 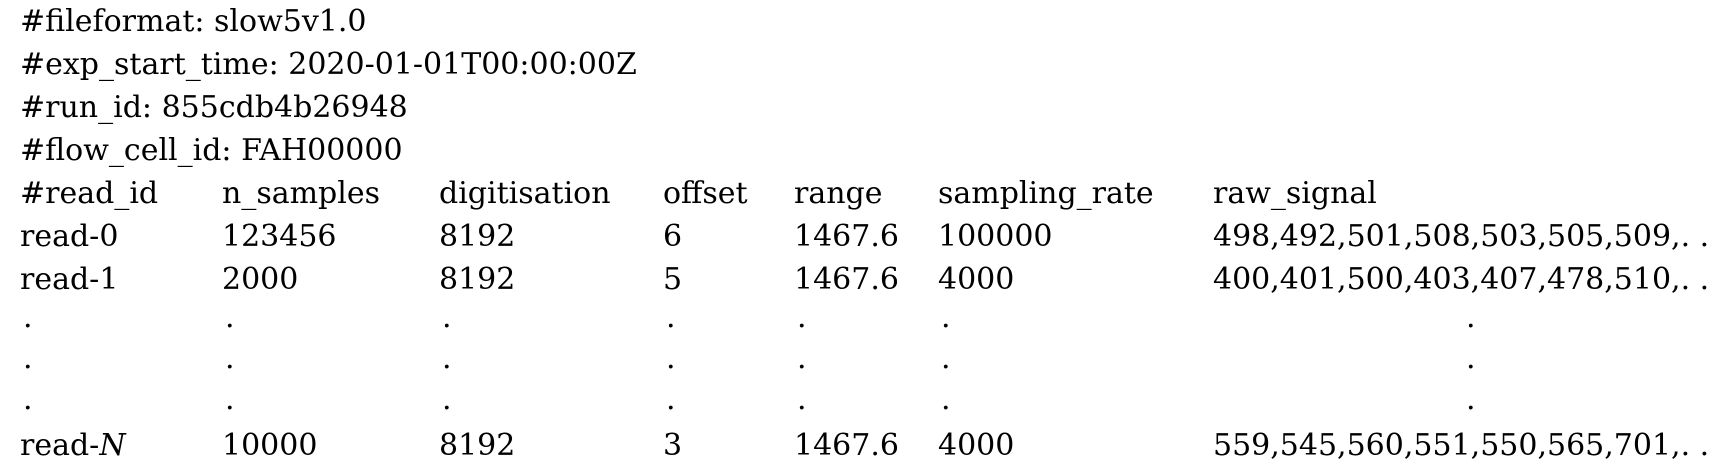 What do you see at coordinates (112, 445) in the screenshot?
I see `read-id-variable: N` at bounding box center [112, 445].